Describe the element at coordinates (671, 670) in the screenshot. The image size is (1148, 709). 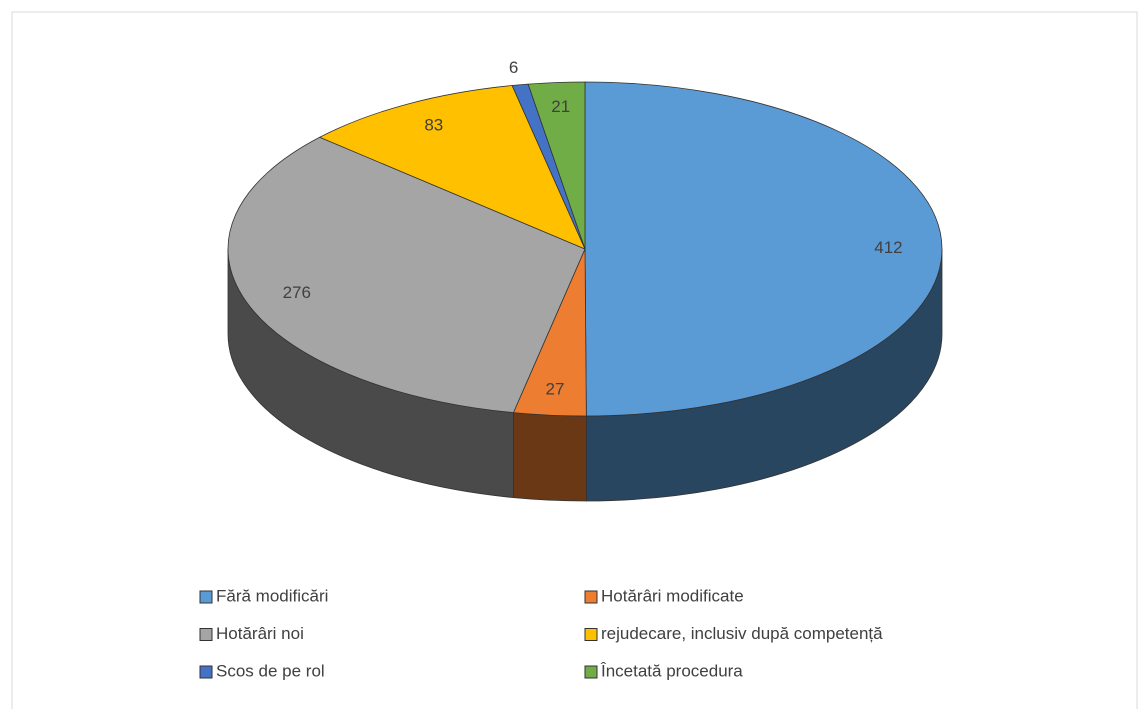
I see `legend-label: Încetată procedura` at that location.